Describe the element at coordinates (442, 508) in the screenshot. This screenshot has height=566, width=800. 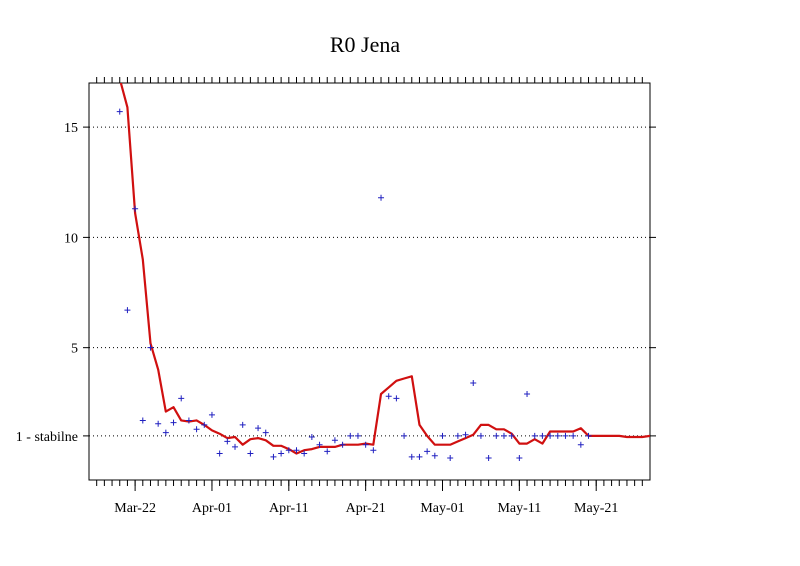
I see `x-tick-label-4: May-01` at that location.